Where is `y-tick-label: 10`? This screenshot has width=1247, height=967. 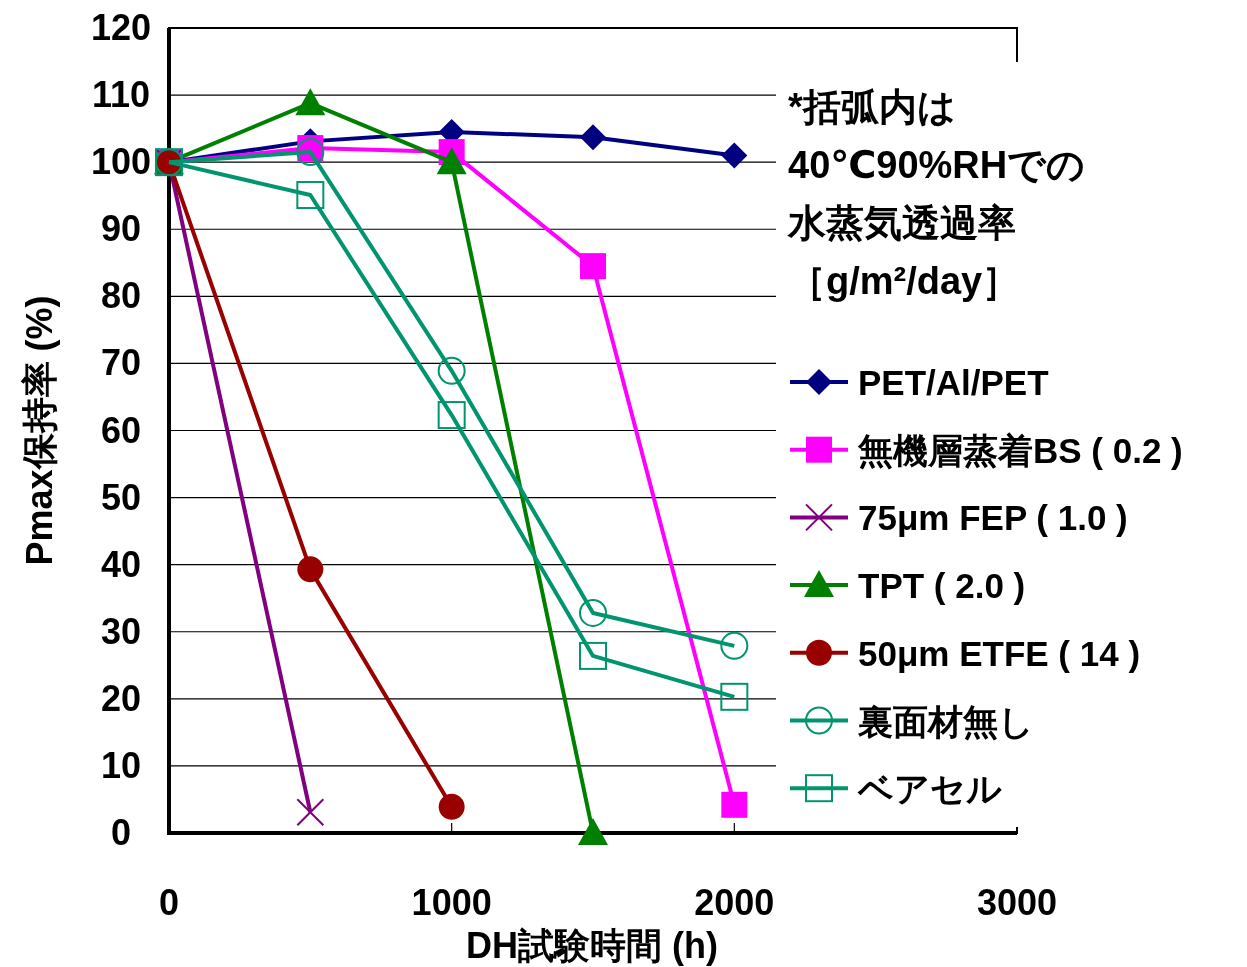 y-tick-label: 10 is located at coordinates (121, 765).